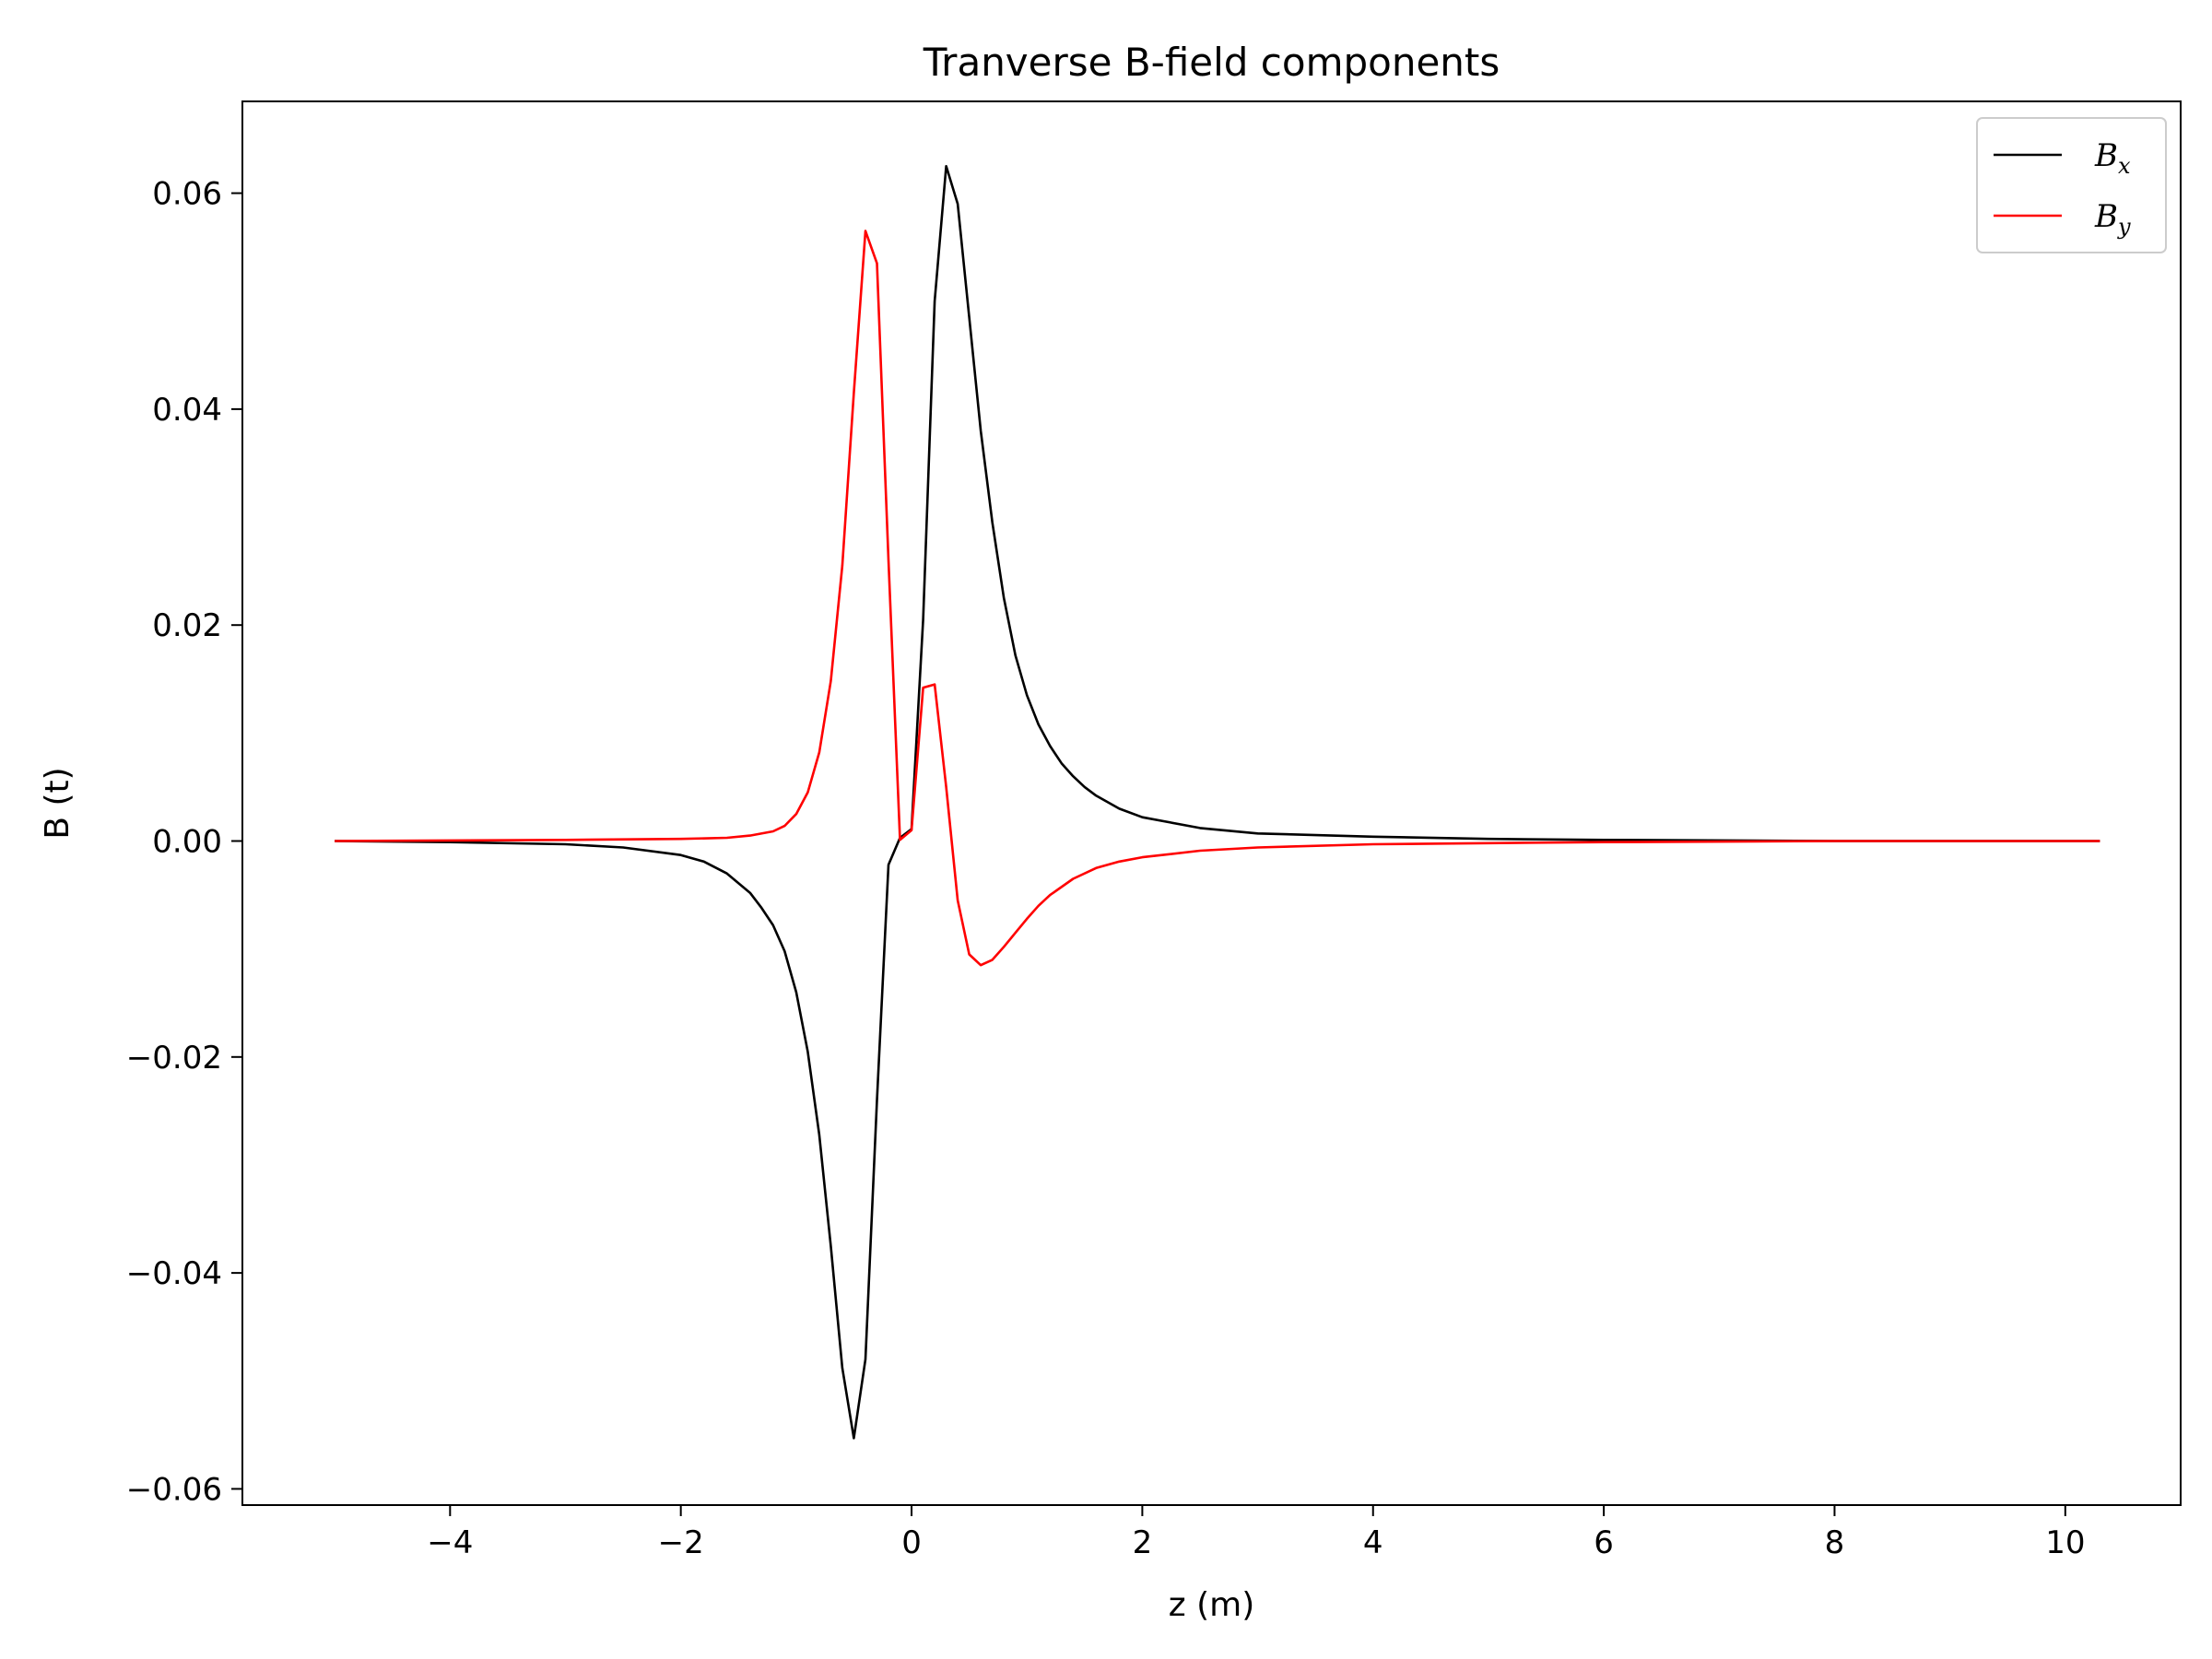 This screenshot has width=2212, height=1659. Describe the element at coordinates (174, 1489) in the screenshot. I see `y-tick-label: −0.06` at that location.